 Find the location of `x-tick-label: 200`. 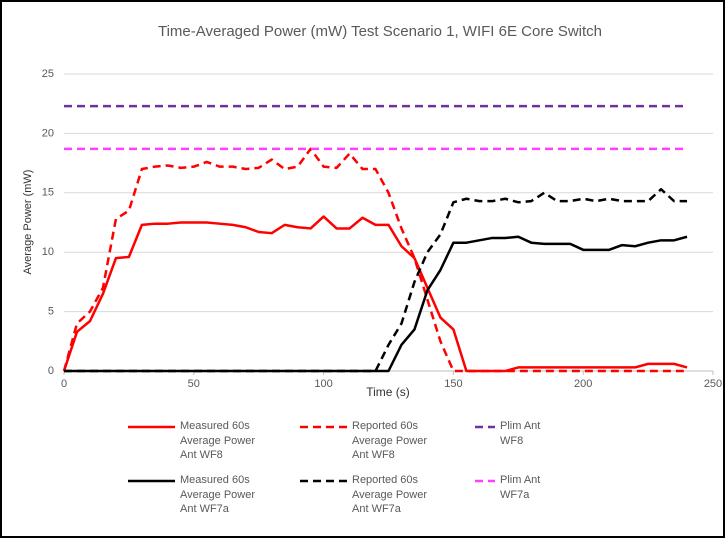

x-tick-label: 200 is located at coordinates (583, 384).